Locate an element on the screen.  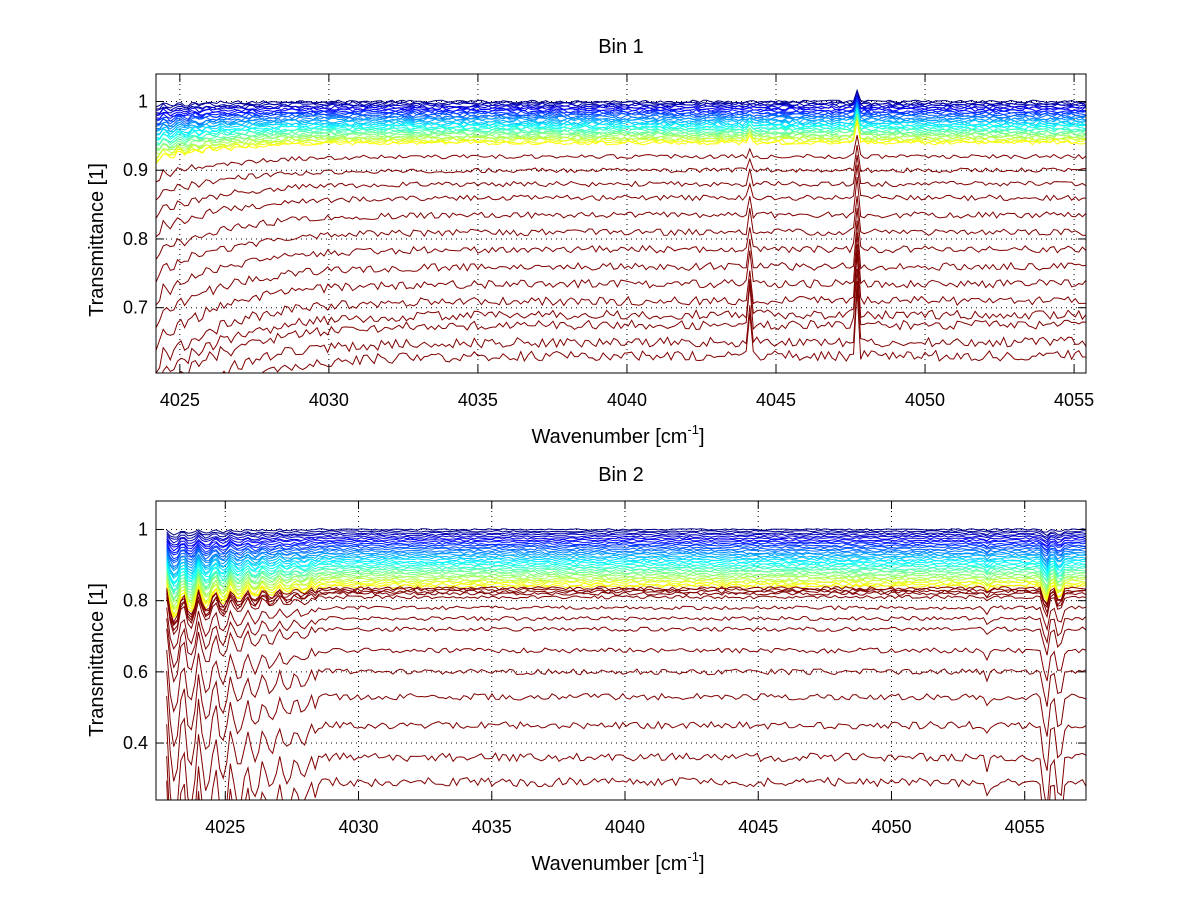
y-tick-label: 0.6 is located at coordinates (135, 672).